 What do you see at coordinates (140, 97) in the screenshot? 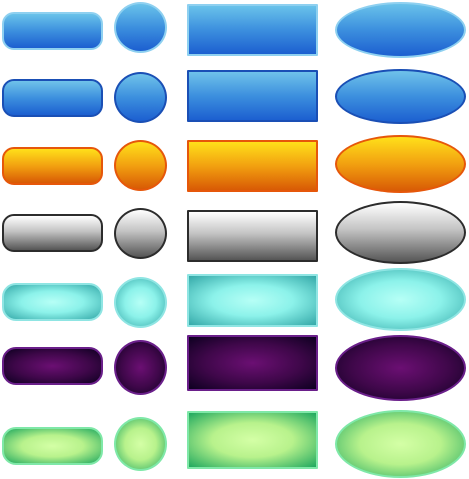
I see `blue-outlined-circle-button` at bounding box center [140, 97].